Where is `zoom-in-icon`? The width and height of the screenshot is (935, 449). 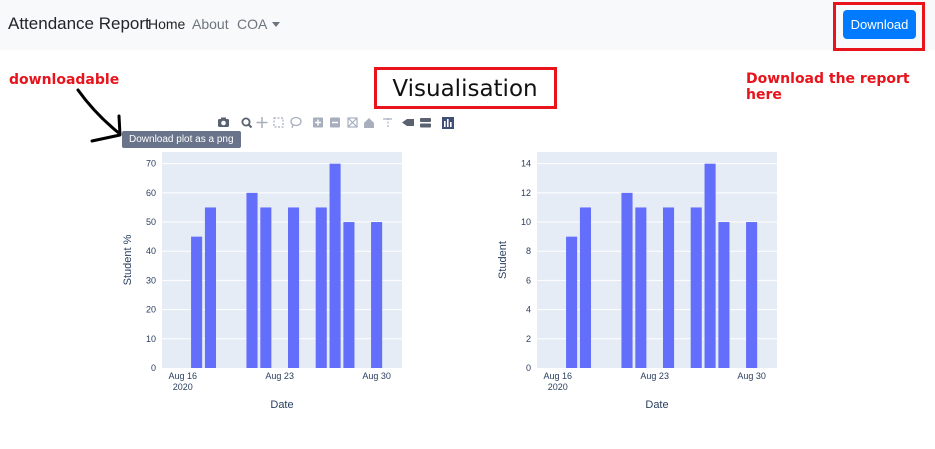 zoom-in-icon is located at coordinates (318, 122).